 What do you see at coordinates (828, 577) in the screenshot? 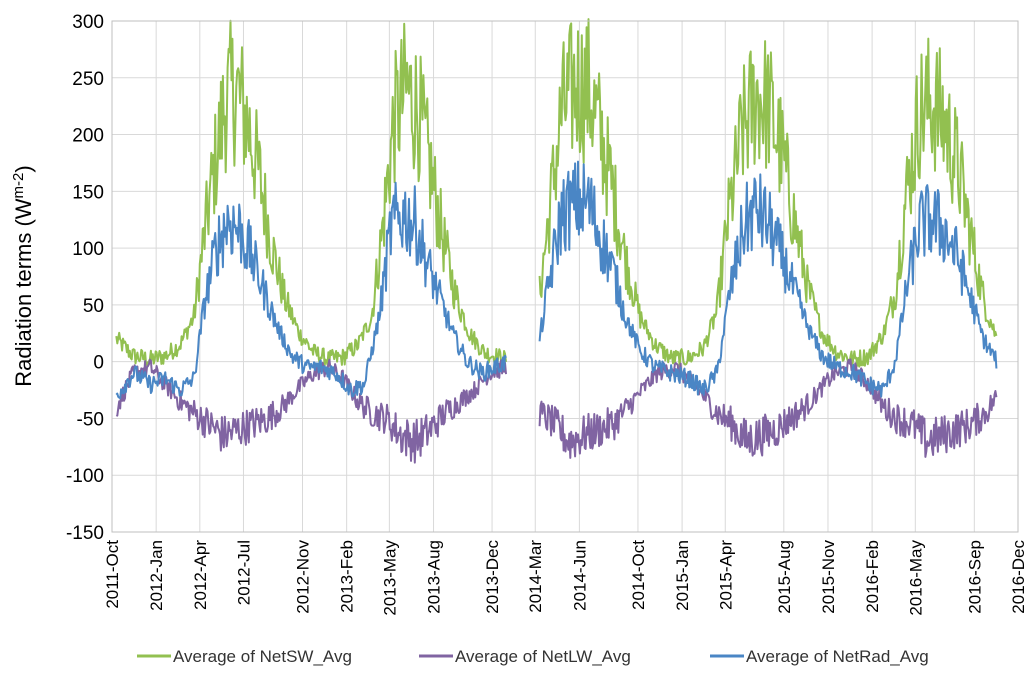
I see `x-tick-label: 2015-Nov` at bounding box center [828, 577].